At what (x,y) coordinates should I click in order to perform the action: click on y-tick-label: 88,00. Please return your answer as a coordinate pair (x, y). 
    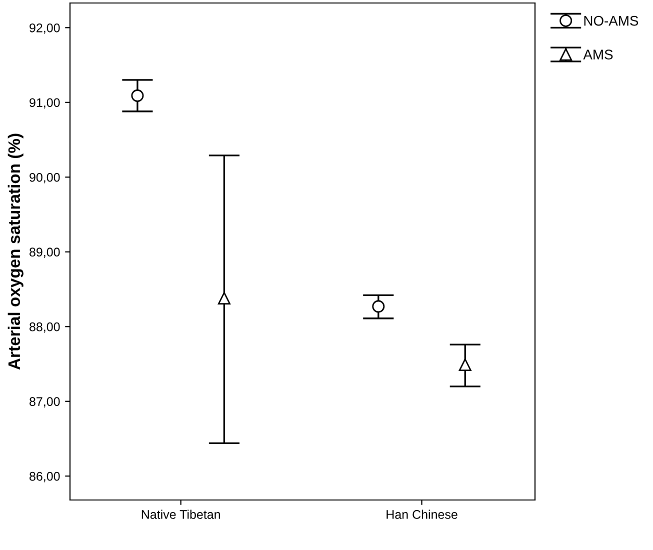
    Looking at the image, I should click on (45, 327).